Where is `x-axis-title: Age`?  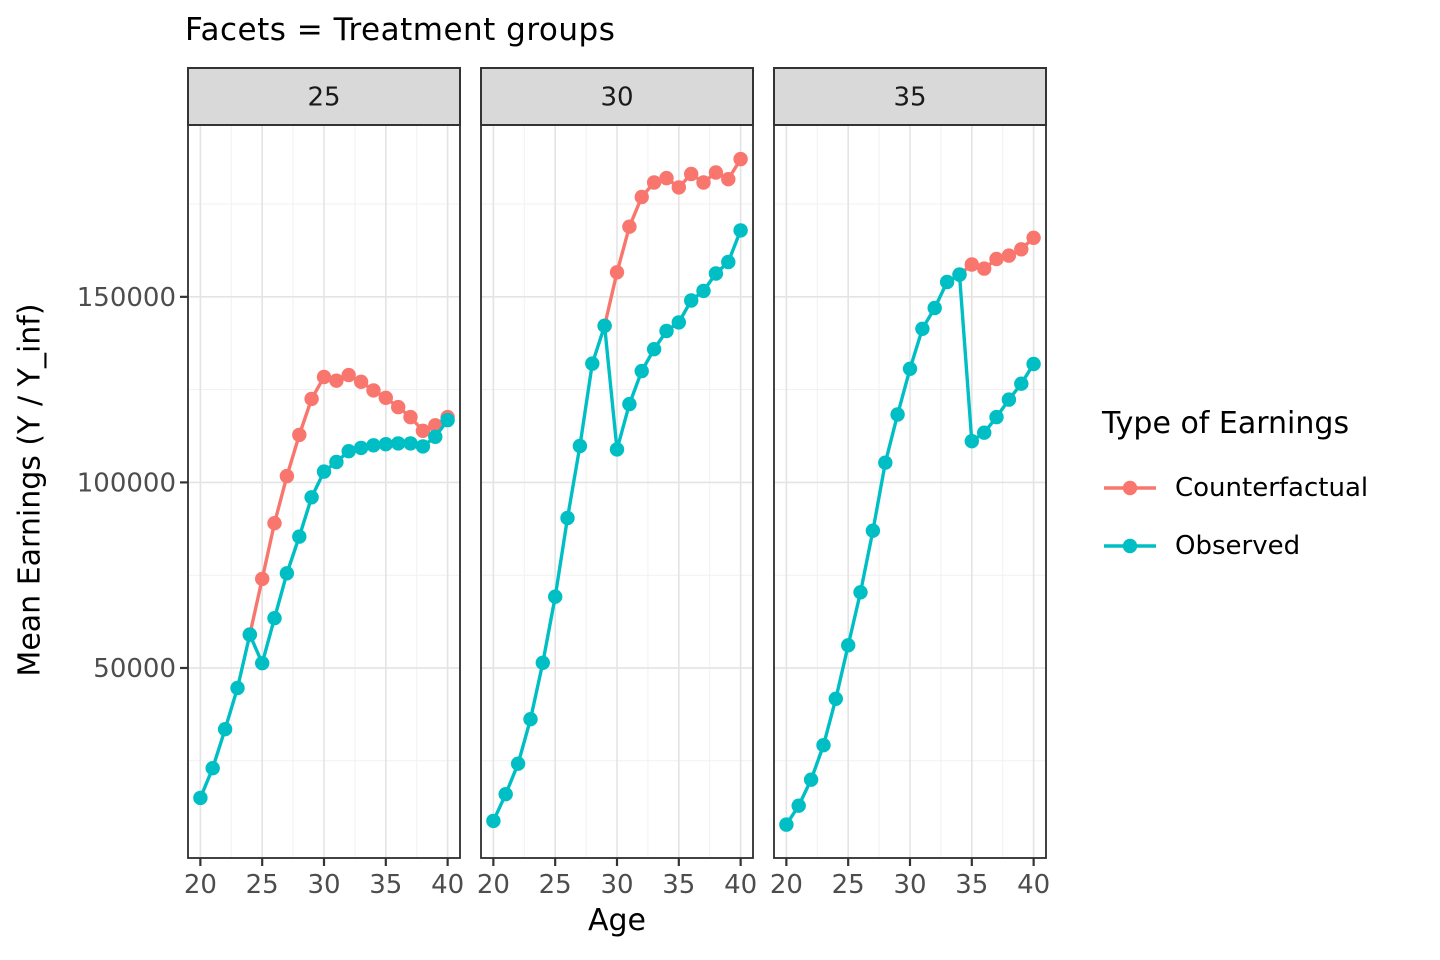 x-axis-title: Age is located at coordinates (617, 920).